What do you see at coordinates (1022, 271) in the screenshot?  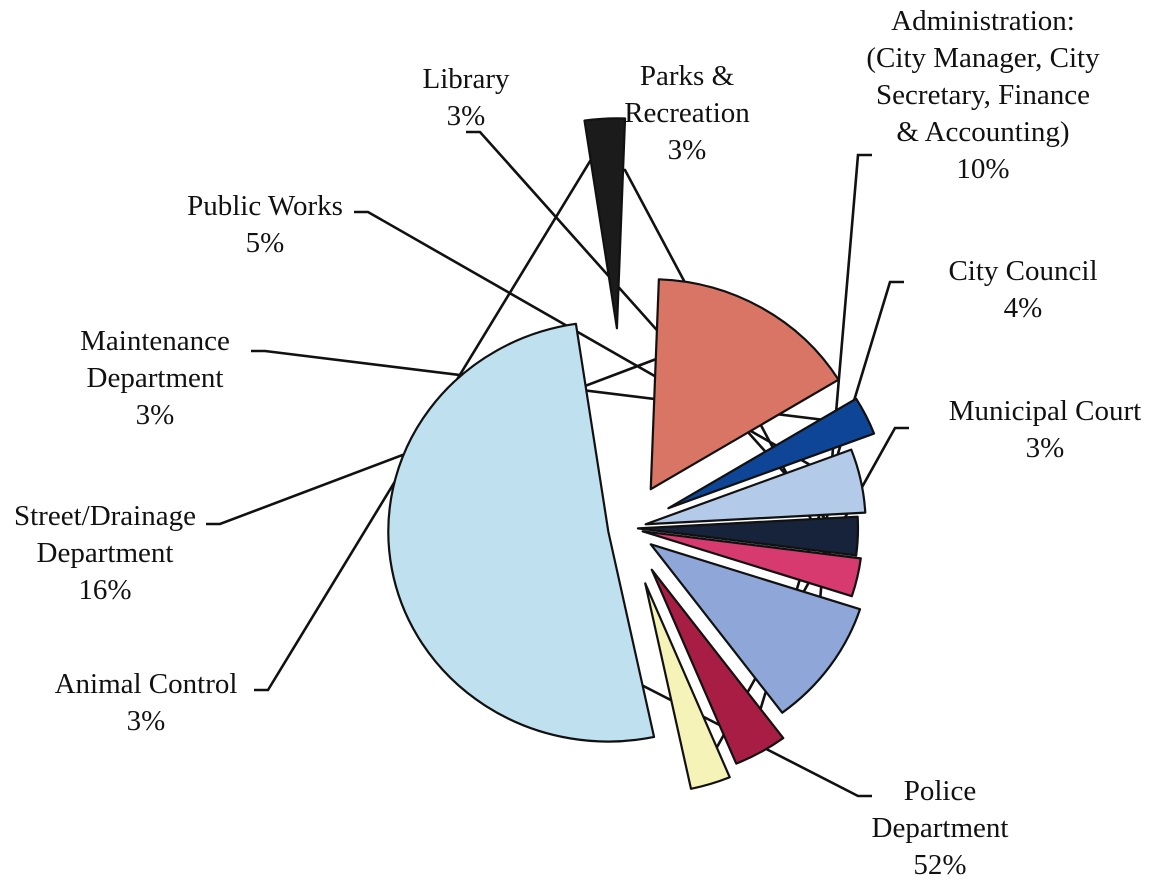 I see `slice-name-label: City Council` at bounding box center [1022, 271].